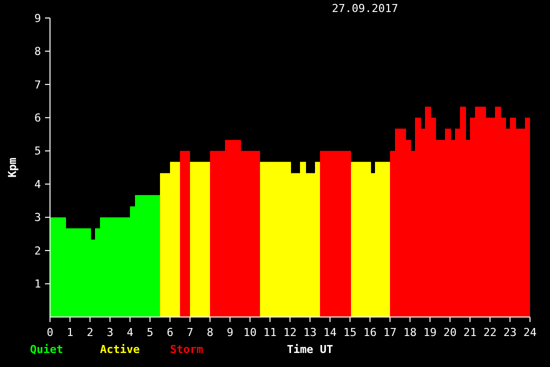  What do you see at coordinates (290, 332) in the screenshot?
I see `x-tick-label: 12` at bounding box center [290, 332].